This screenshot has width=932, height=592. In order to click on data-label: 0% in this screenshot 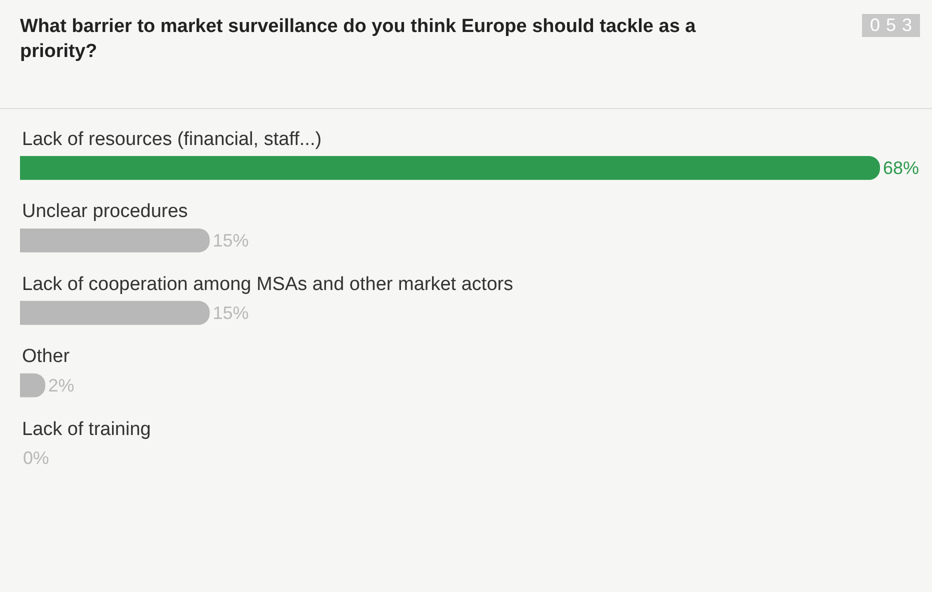, I will do `click(36, 458)`.